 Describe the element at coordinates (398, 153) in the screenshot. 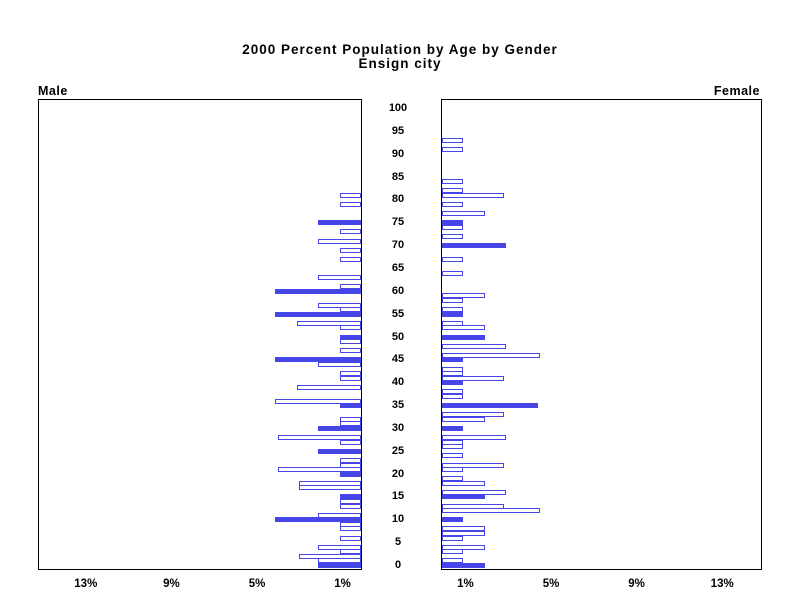

I see `age-tick-90: 90` at that location.